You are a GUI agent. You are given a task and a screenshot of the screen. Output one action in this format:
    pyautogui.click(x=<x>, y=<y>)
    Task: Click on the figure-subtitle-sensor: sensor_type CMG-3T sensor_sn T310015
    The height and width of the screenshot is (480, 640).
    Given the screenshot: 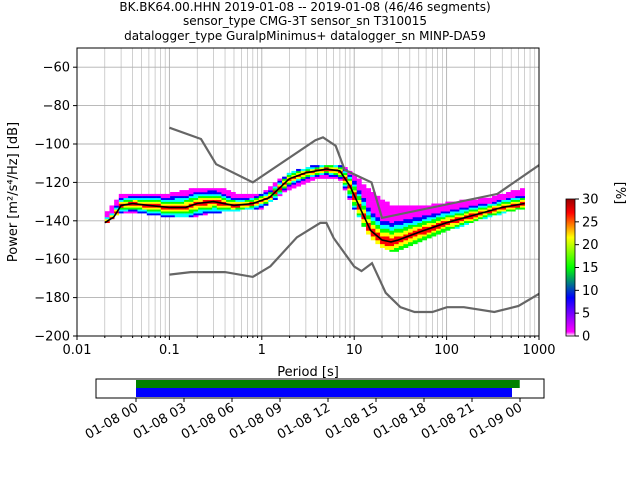 What is the action you would take?
    pyautogui.click(x=305, y=21)
    